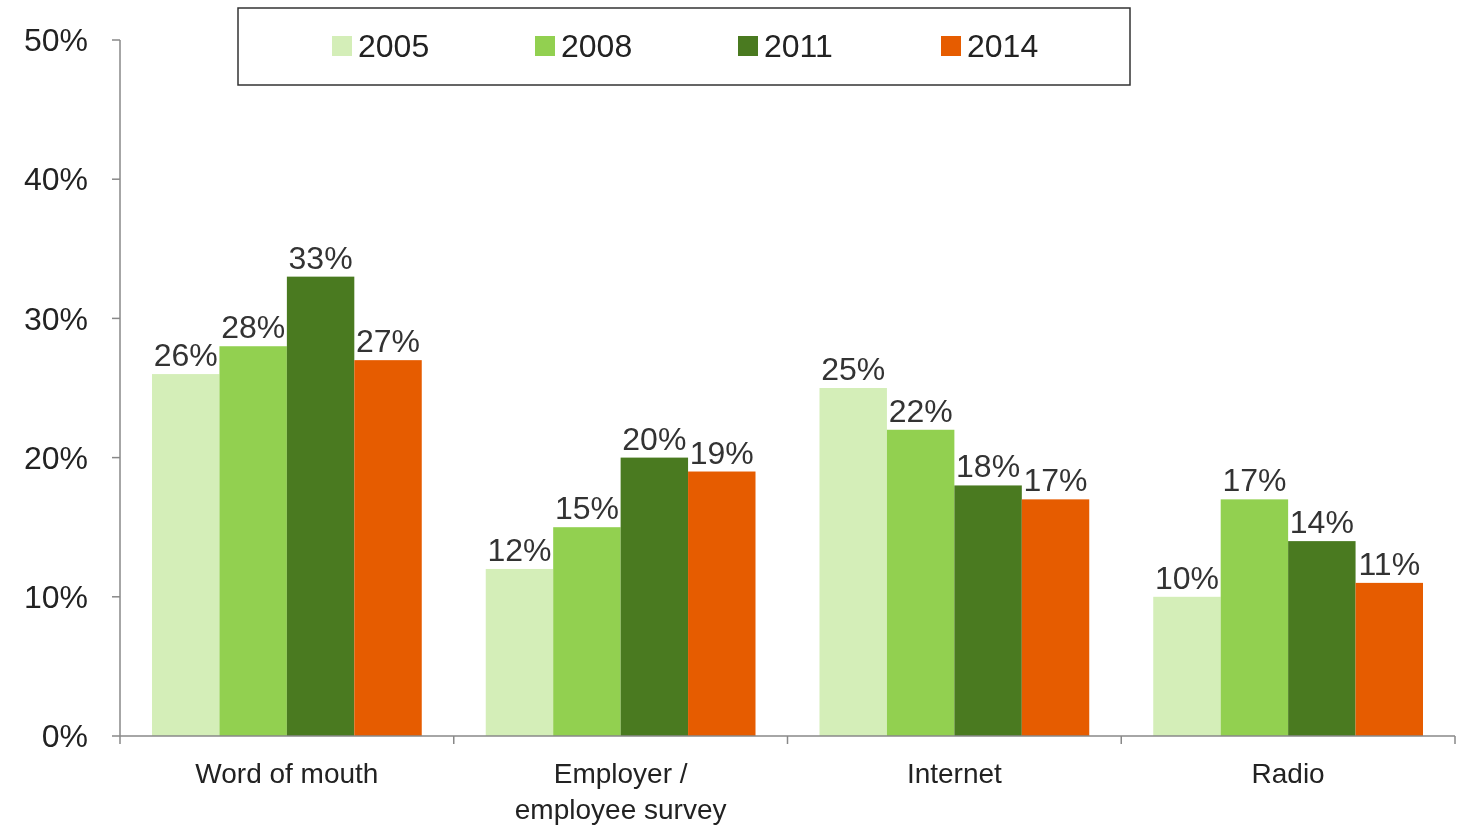 Image resolution: width=1461 pixels, height=826 pixels. I want to click on y-tick-label: 0%, so click(64, 736).